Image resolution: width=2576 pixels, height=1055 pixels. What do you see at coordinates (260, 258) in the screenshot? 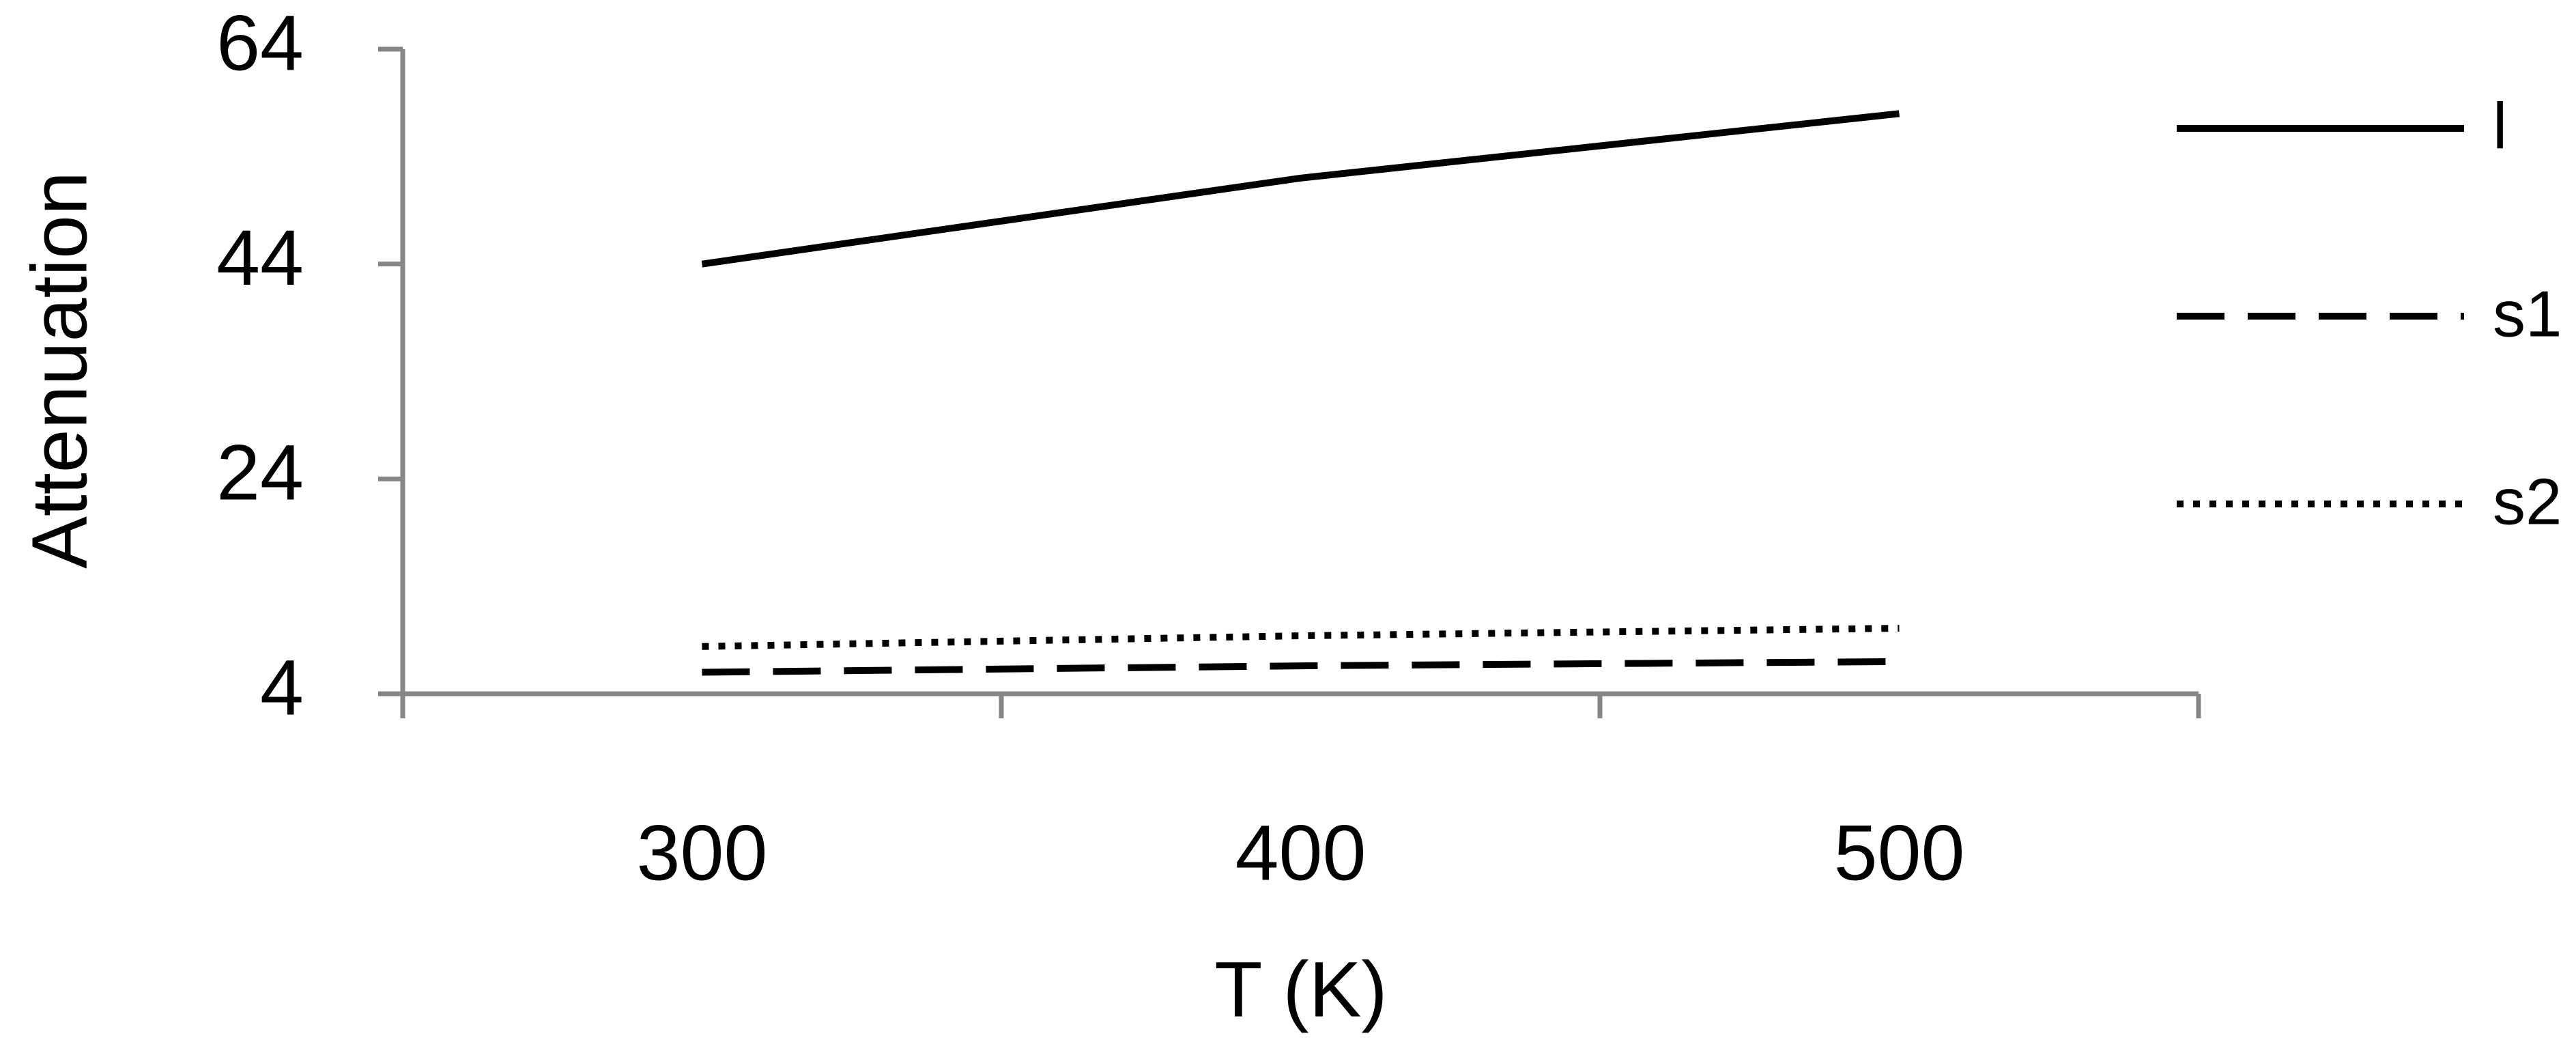
I see `y-tick-label: 44` at bounding box center [260, 258].